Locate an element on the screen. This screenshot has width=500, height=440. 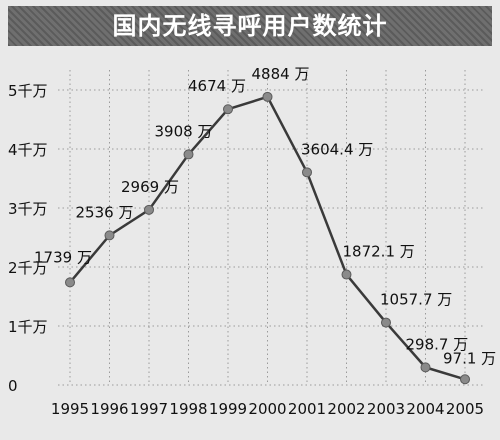
data-label: 1739 万 is located at coordinates (63, 257).